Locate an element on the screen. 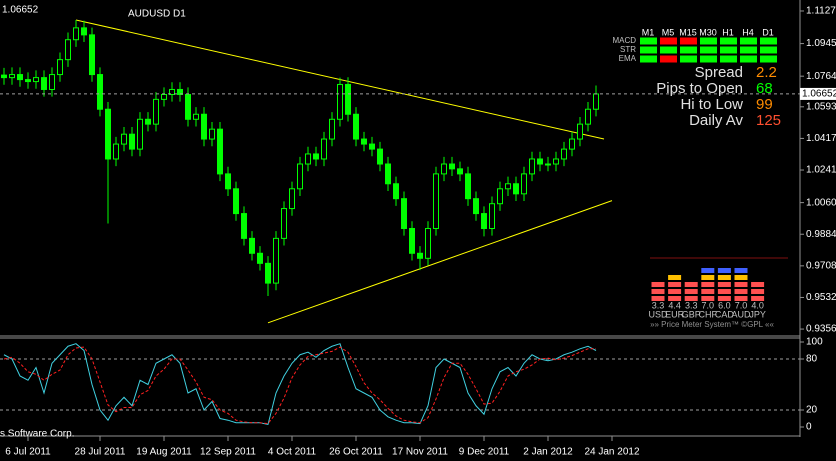  meter-value: 4.0 is located at coordinates (757, 305).